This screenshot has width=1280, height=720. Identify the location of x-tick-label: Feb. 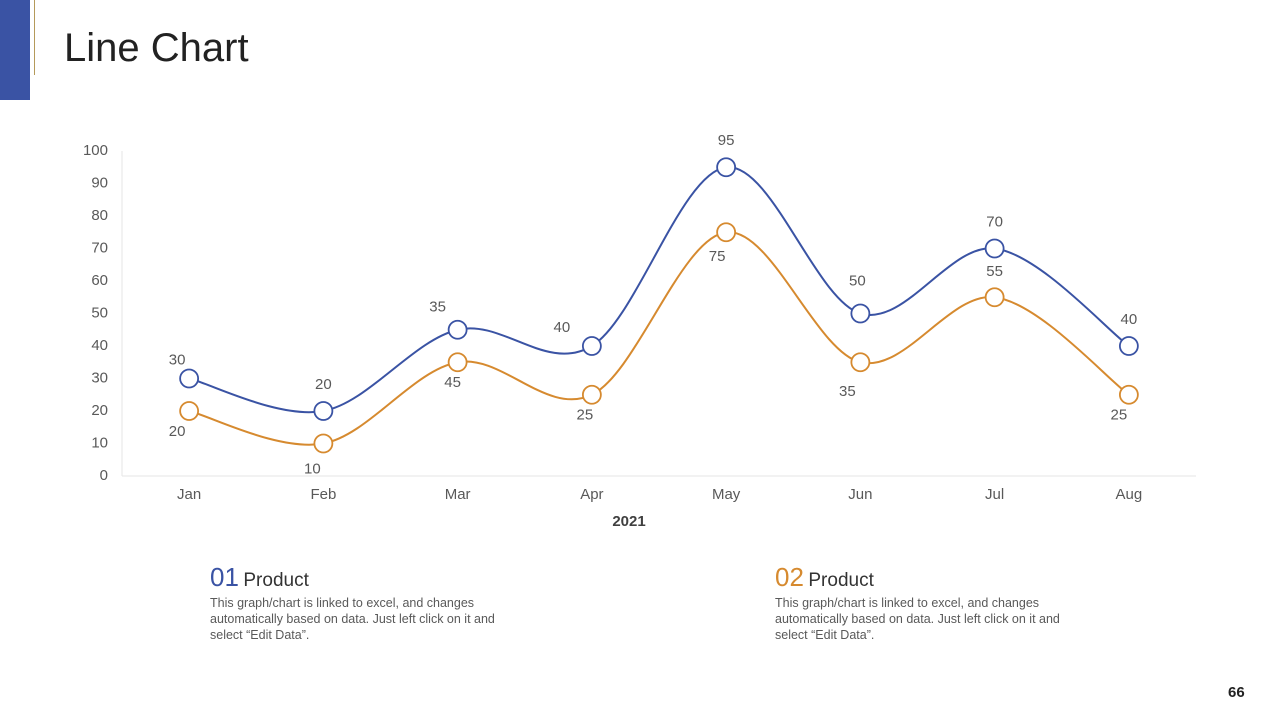
(323, 494).